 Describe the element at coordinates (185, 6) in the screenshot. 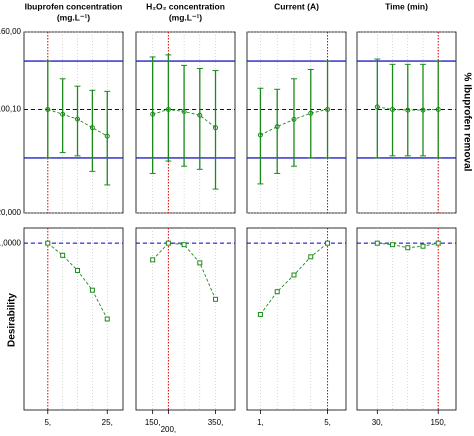

I see `column-title: H₂O₂ concentration` at that location.